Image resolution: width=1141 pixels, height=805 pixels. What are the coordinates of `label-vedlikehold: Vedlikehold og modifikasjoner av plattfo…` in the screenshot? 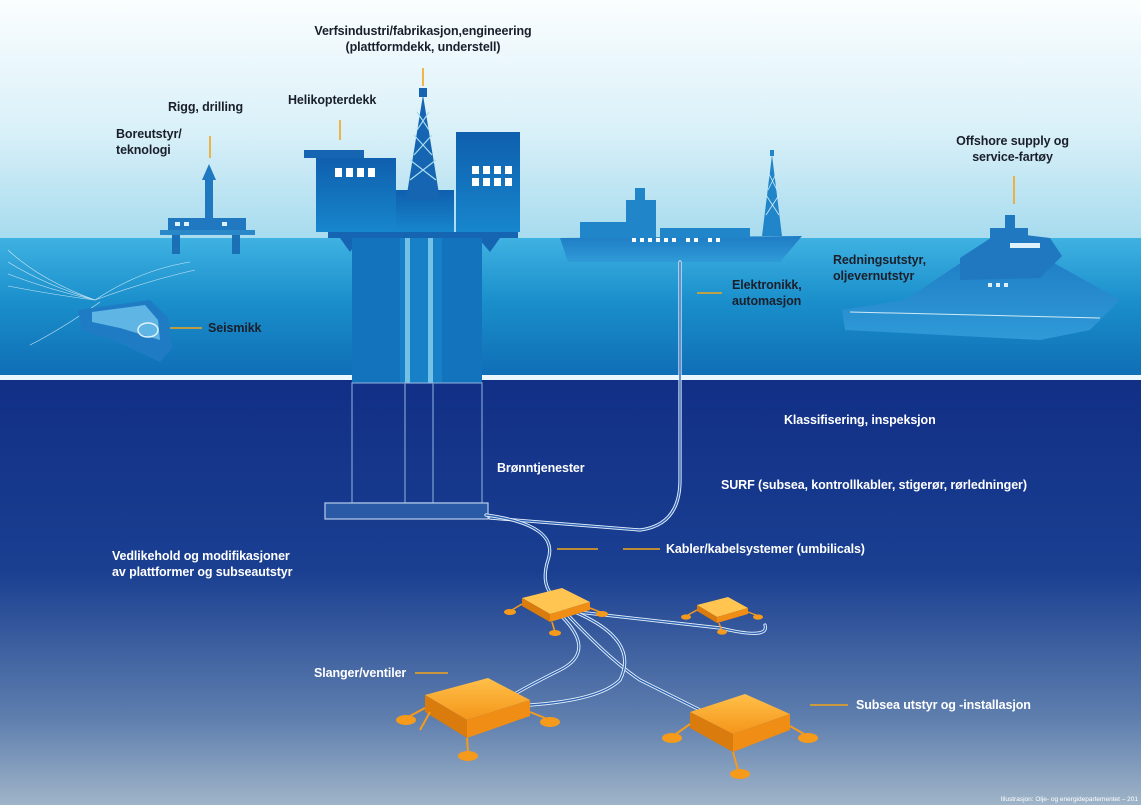 It's located at (202, 564).